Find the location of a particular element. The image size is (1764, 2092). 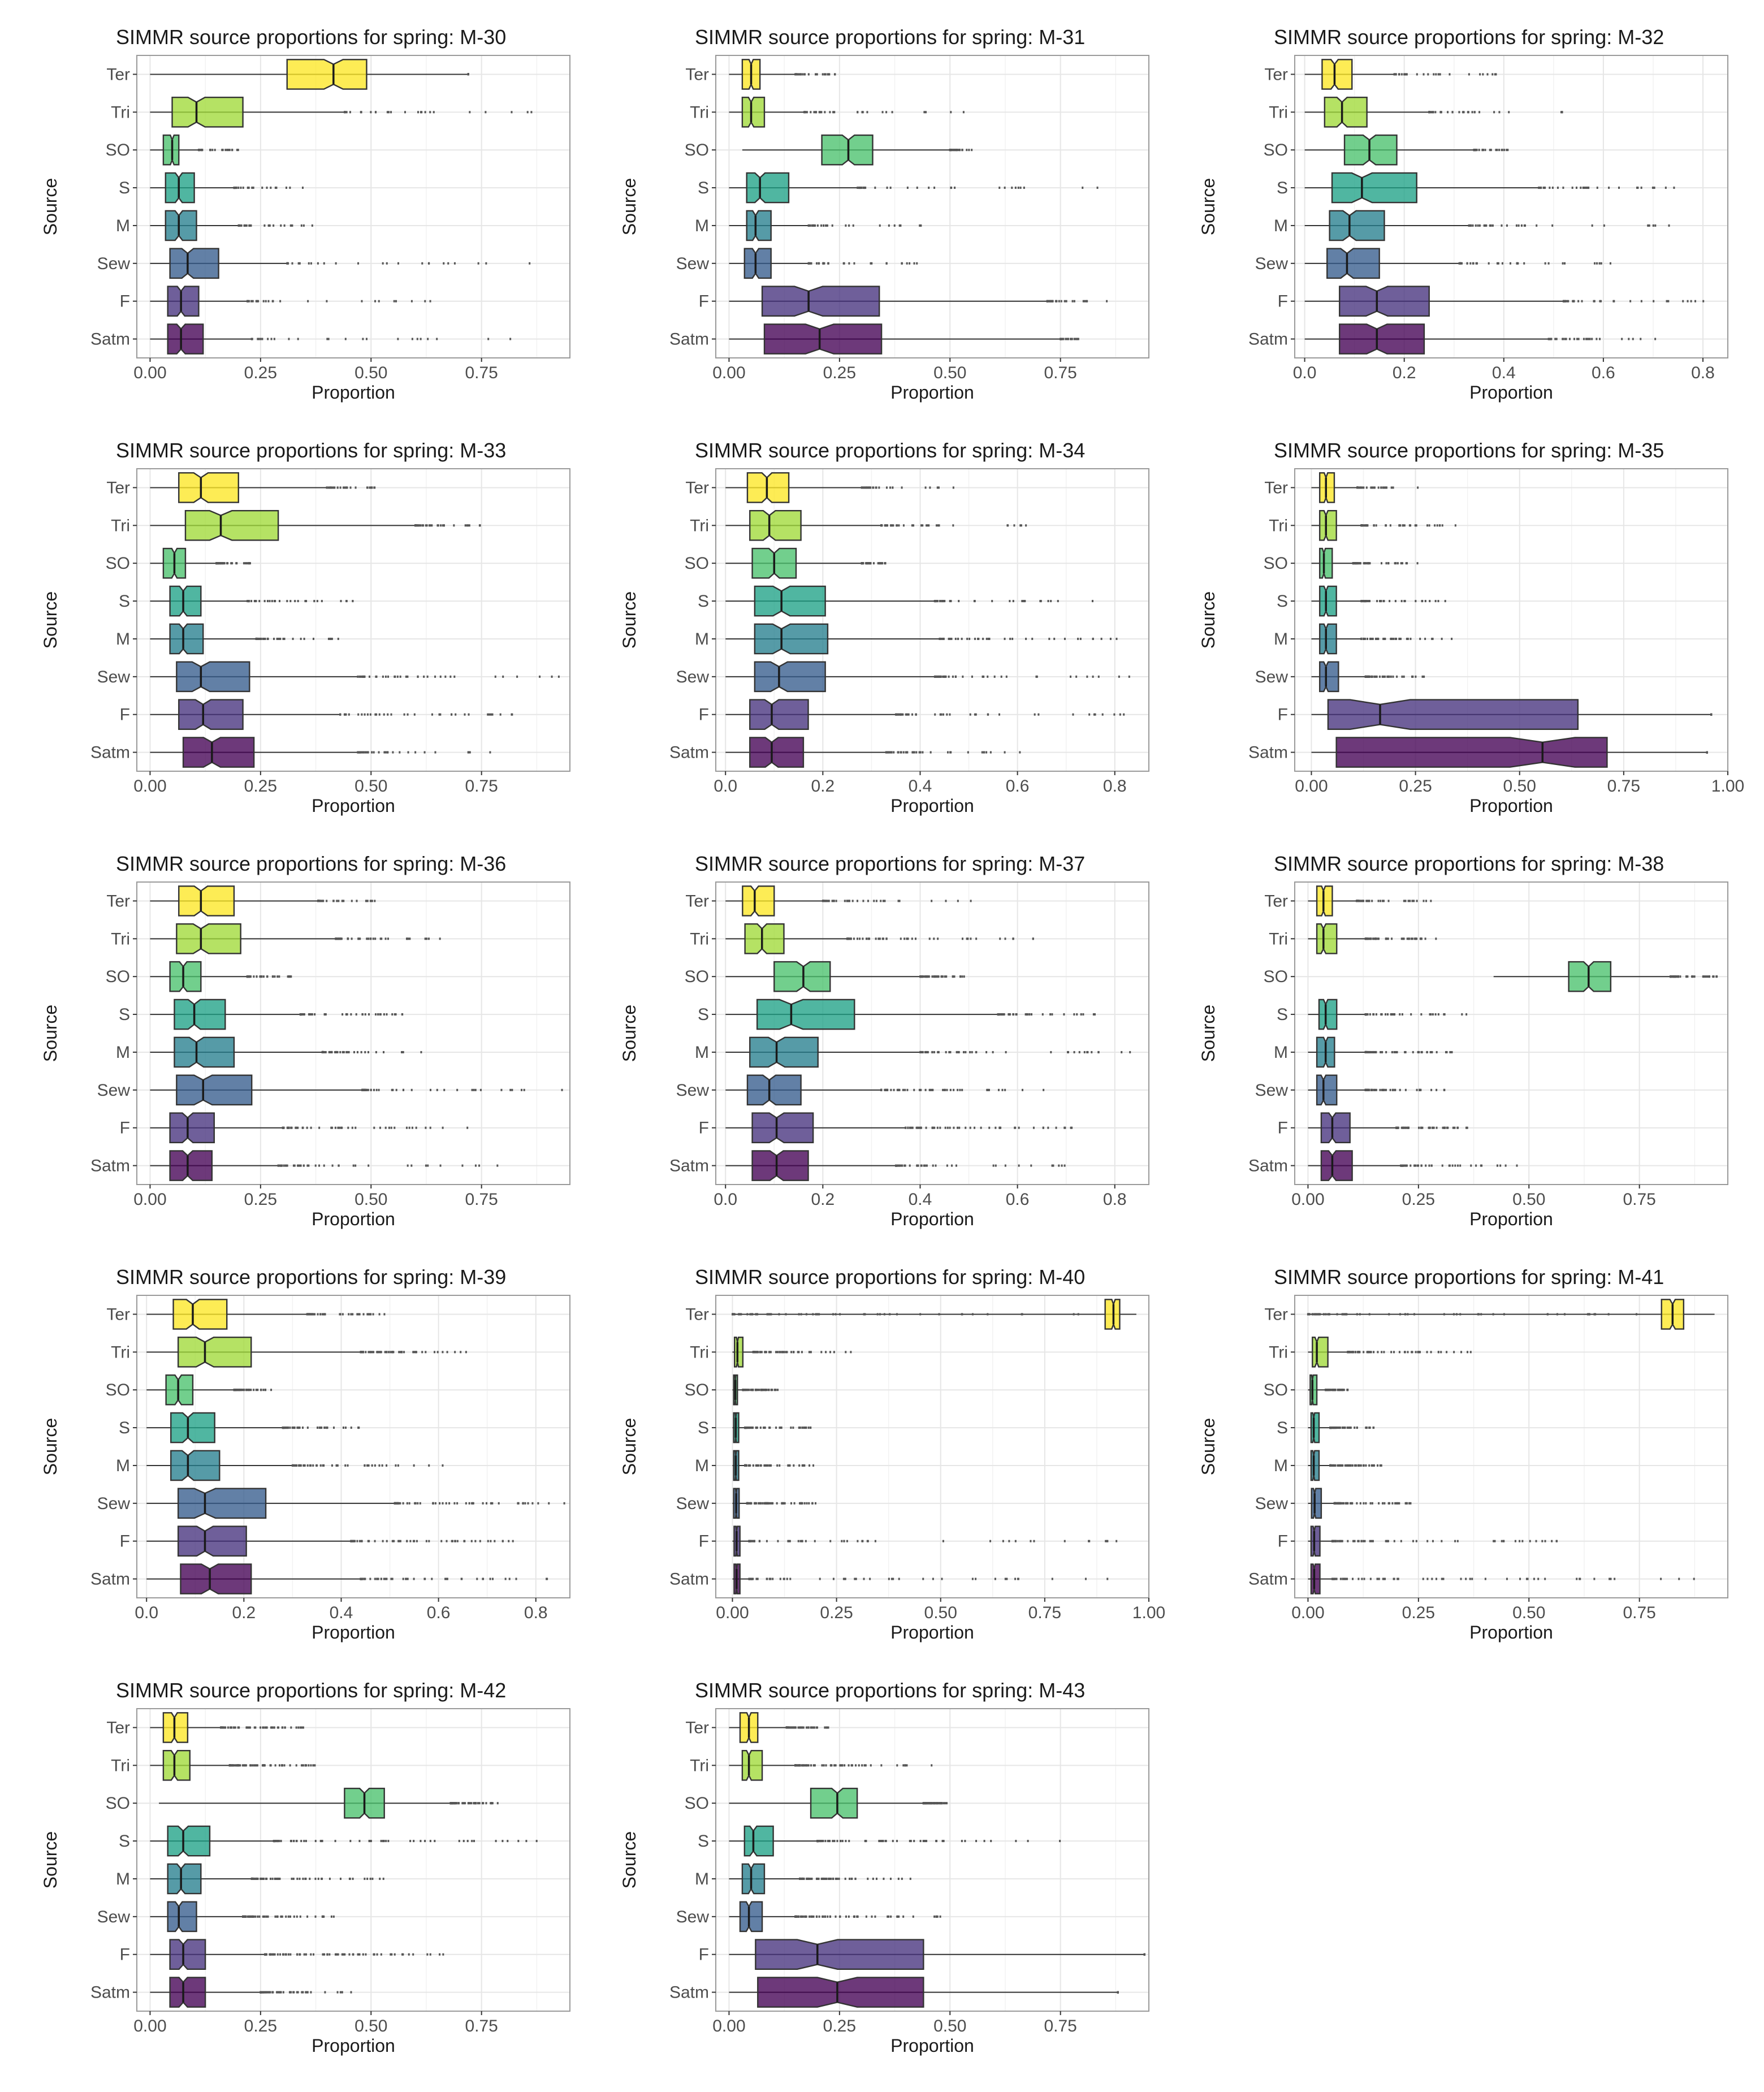

y-tick-label: S is located at coordinates (703, 601).